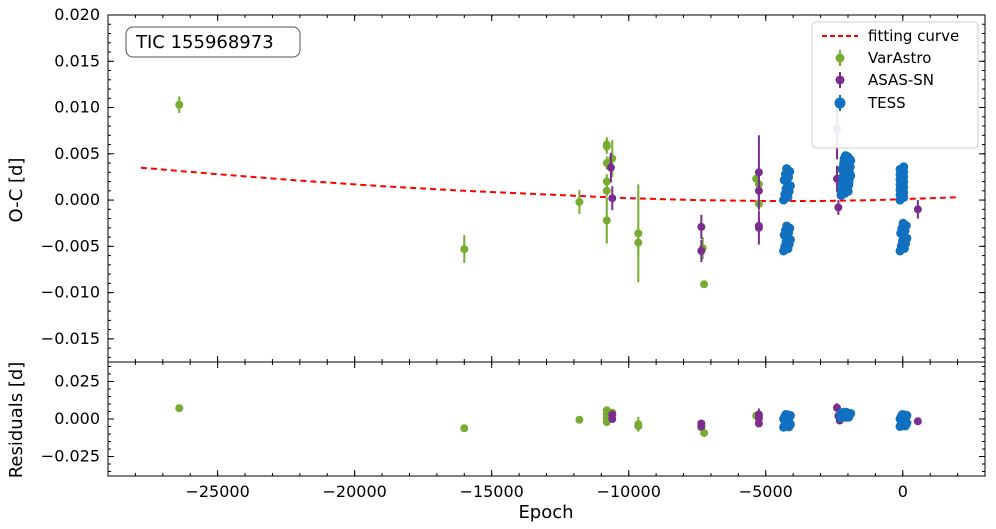 The width and height of the screenshot is (996, 529). I want to click on legend: fitting curve VarAstro ASAS-SN TESS, so click(895, 85).